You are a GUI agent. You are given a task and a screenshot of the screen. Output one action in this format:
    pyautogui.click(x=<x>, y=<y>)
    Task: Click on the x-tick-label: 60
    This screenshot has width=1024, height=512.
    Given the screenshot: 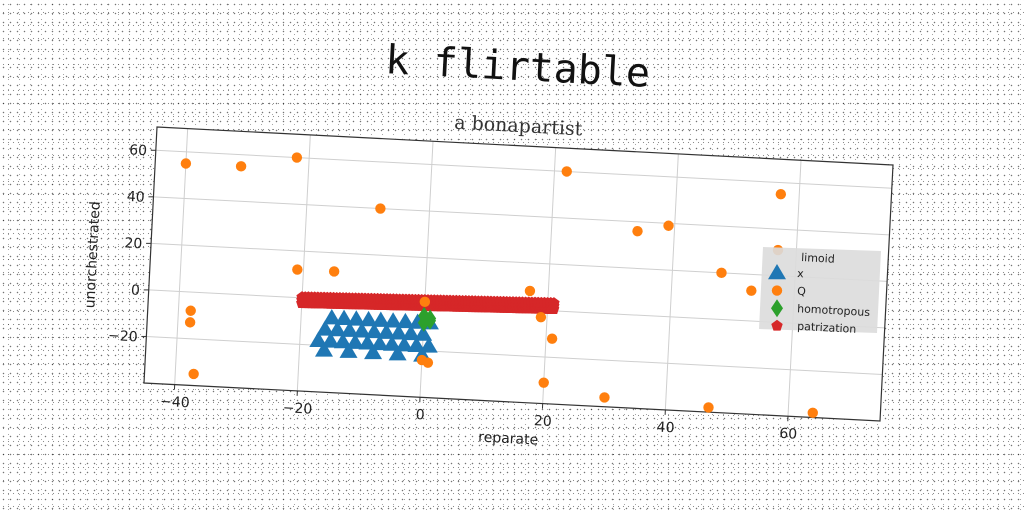 What is the action you would take?
    pyautogui.click(x=788, y=434)
    